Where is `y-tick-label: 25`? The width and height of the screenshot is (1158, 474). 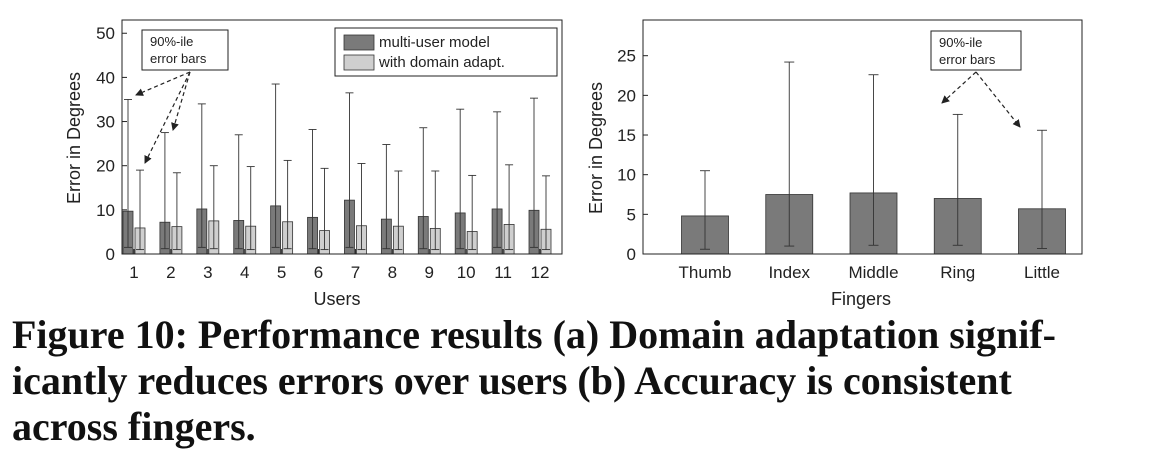
y-tick-label: 25 is located at coordinates (626, 56).